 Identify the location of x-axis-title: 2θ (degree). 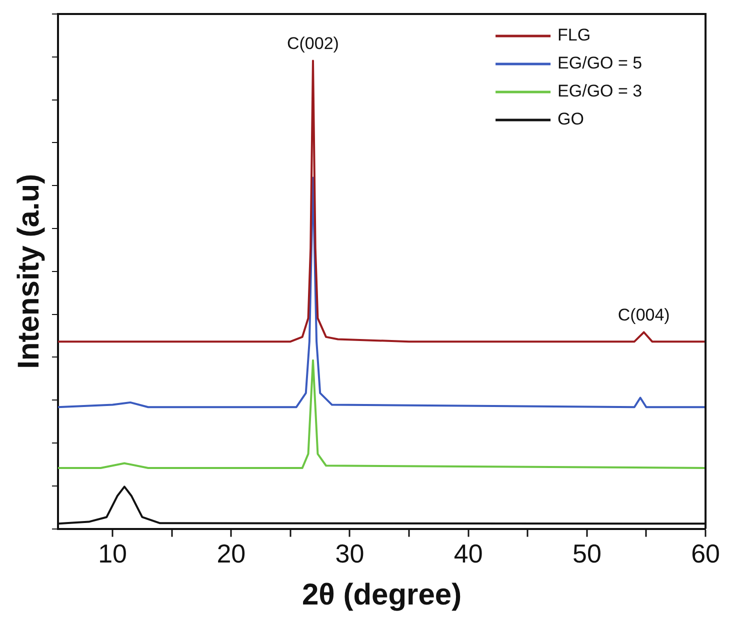
(382, 595).